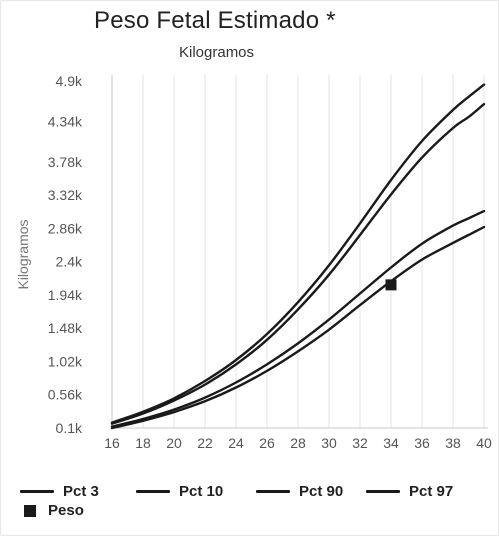  I want to click on legend-label: Pct 90, so click(321, 491).